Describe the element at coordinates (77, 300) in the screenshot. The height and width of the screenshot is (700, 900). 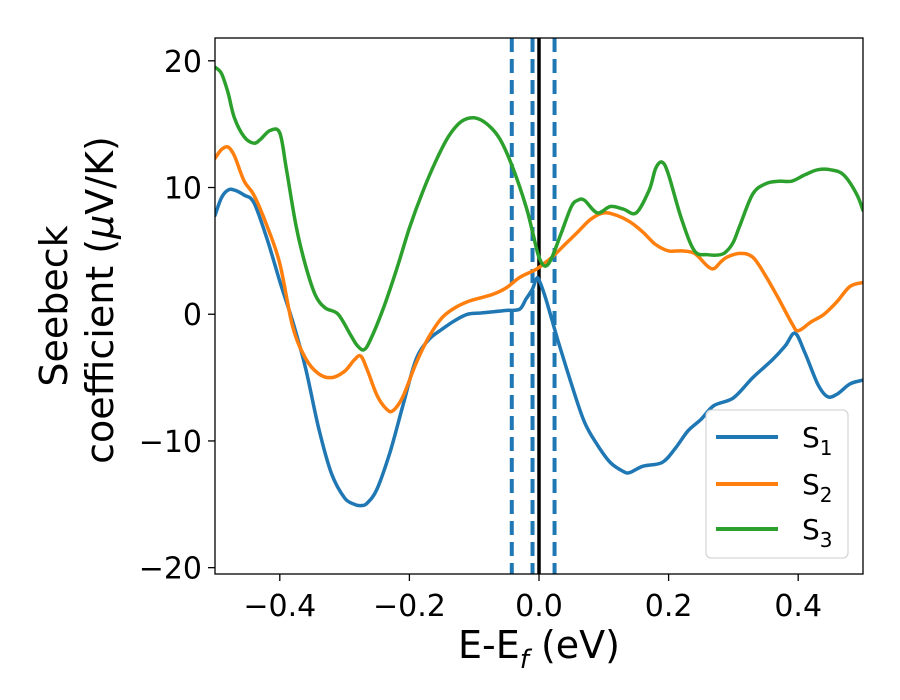
I see `y-axis-title: Seebeck coefficient (μV/K)` at that location.